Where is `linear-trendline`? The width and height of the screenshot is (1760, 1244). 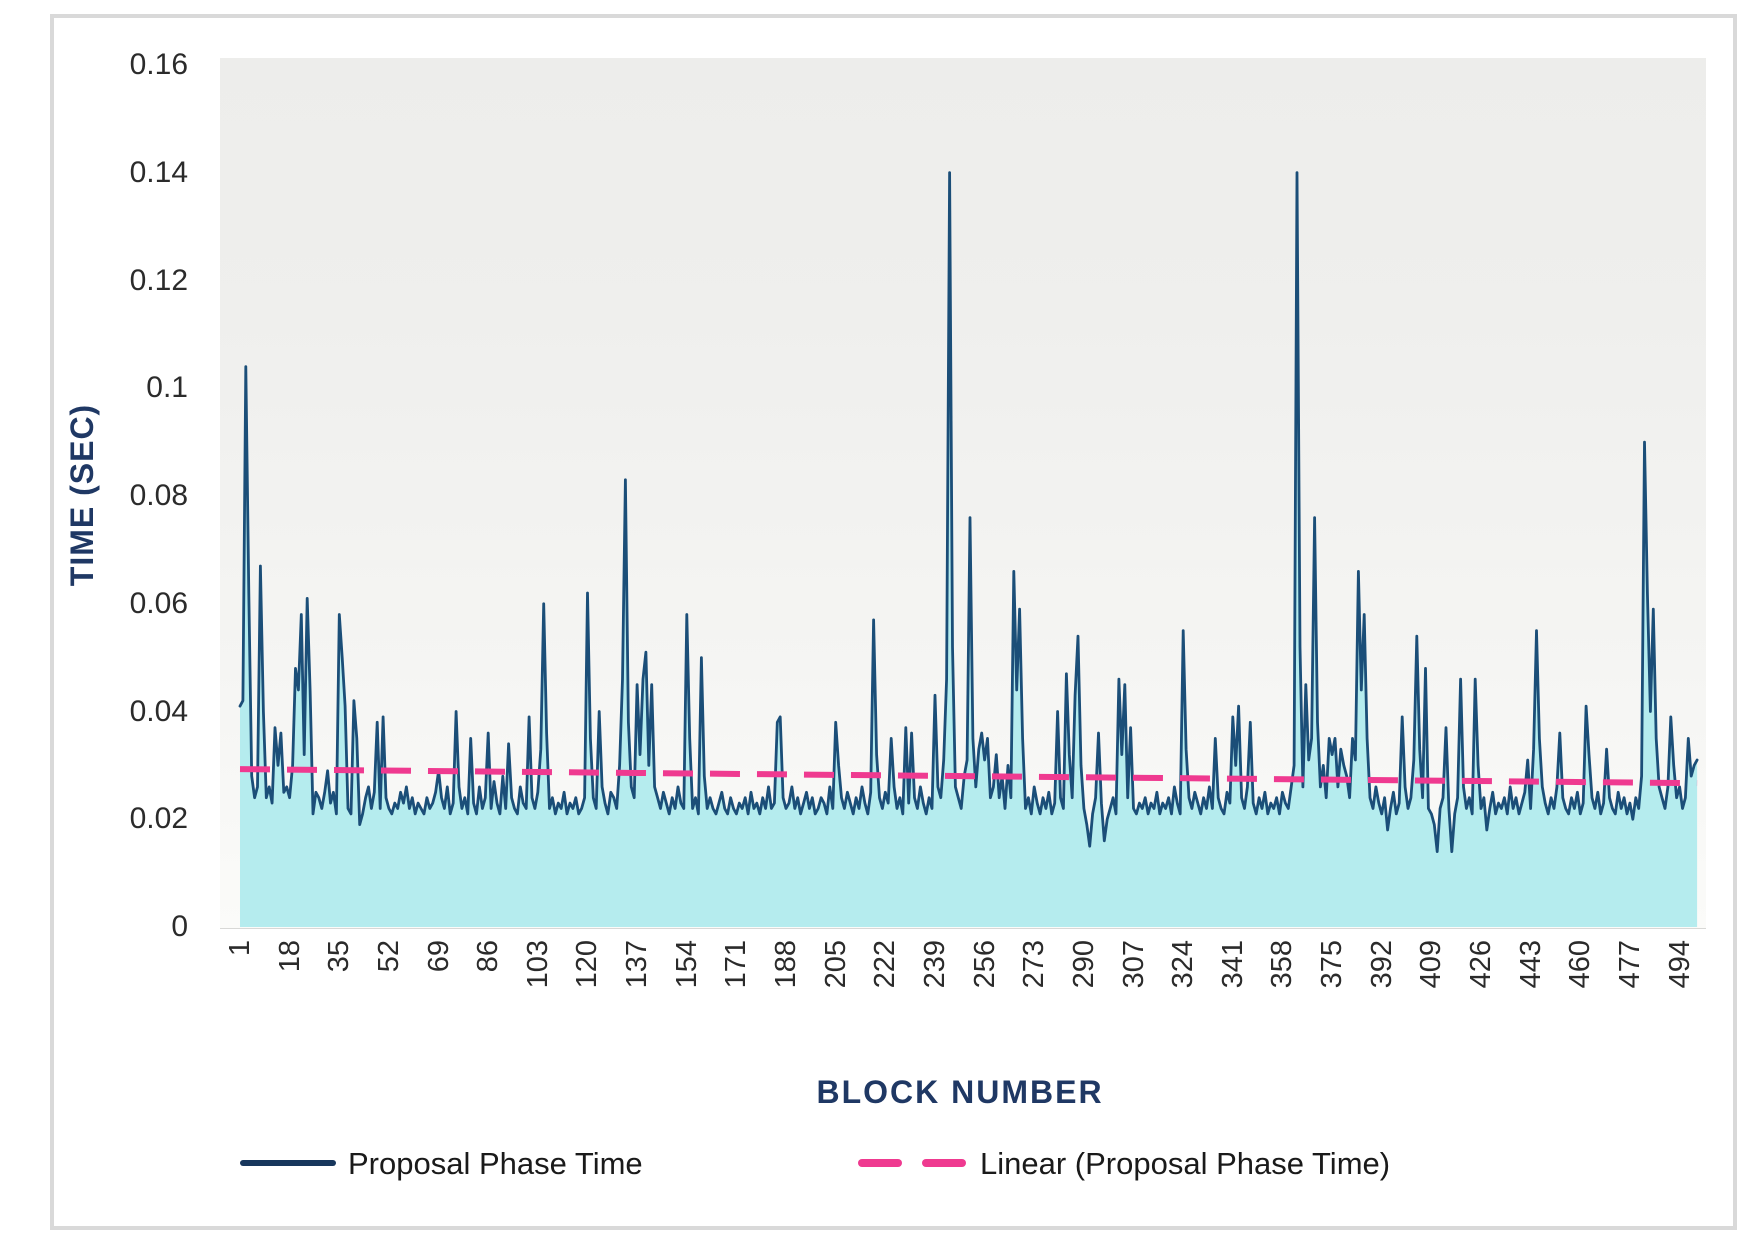 linear-trendline is located at coordinates (968, 776).